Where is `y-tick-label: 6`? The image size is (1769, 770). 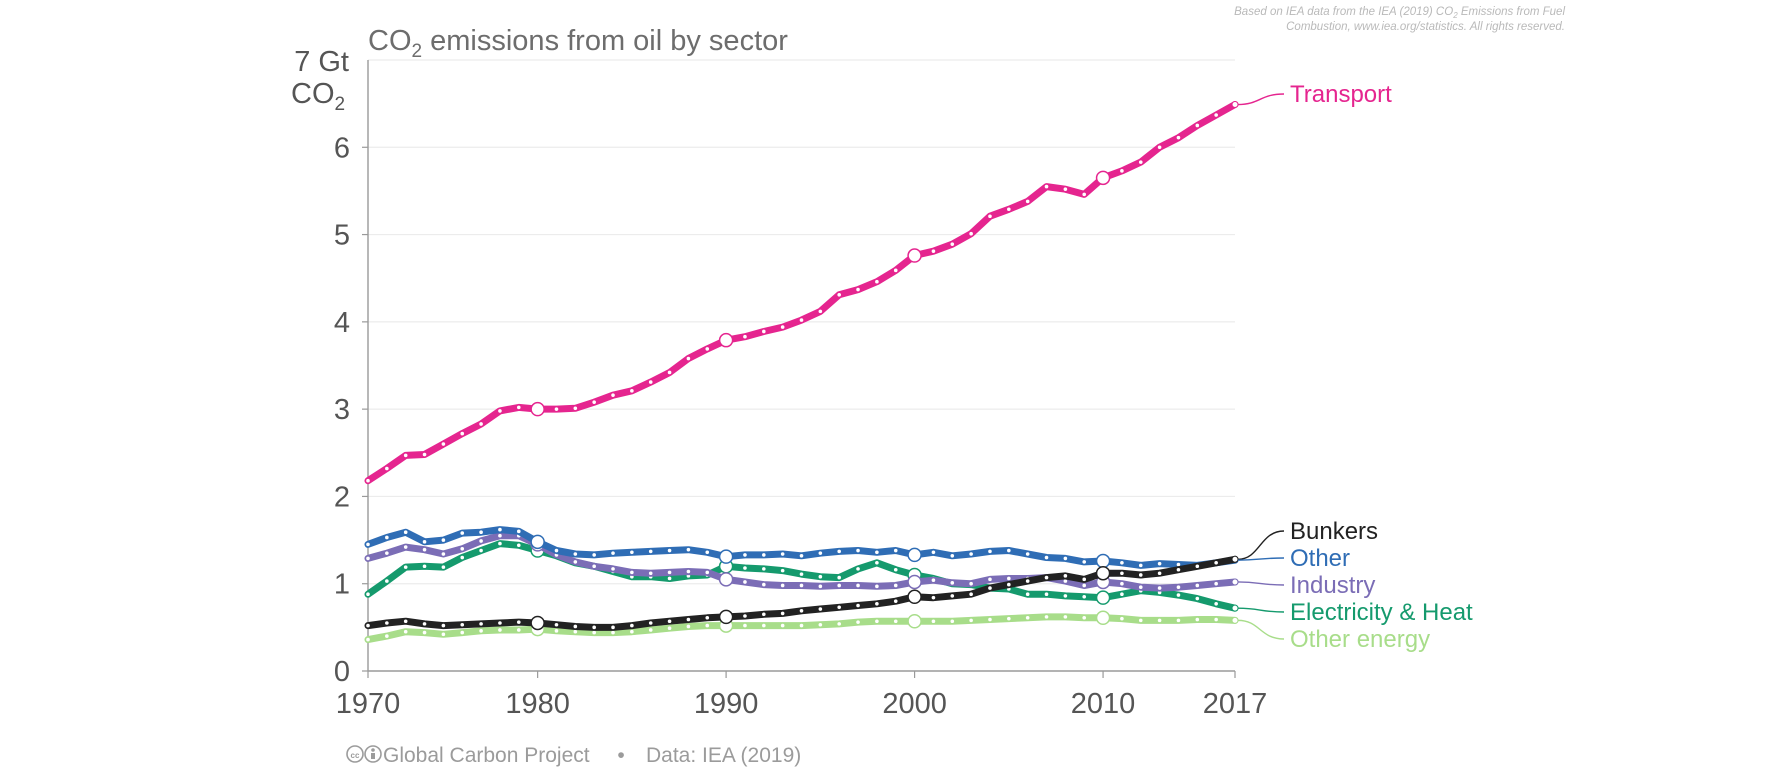 y-tick-label: 6 is located at coordinates (342, 148).